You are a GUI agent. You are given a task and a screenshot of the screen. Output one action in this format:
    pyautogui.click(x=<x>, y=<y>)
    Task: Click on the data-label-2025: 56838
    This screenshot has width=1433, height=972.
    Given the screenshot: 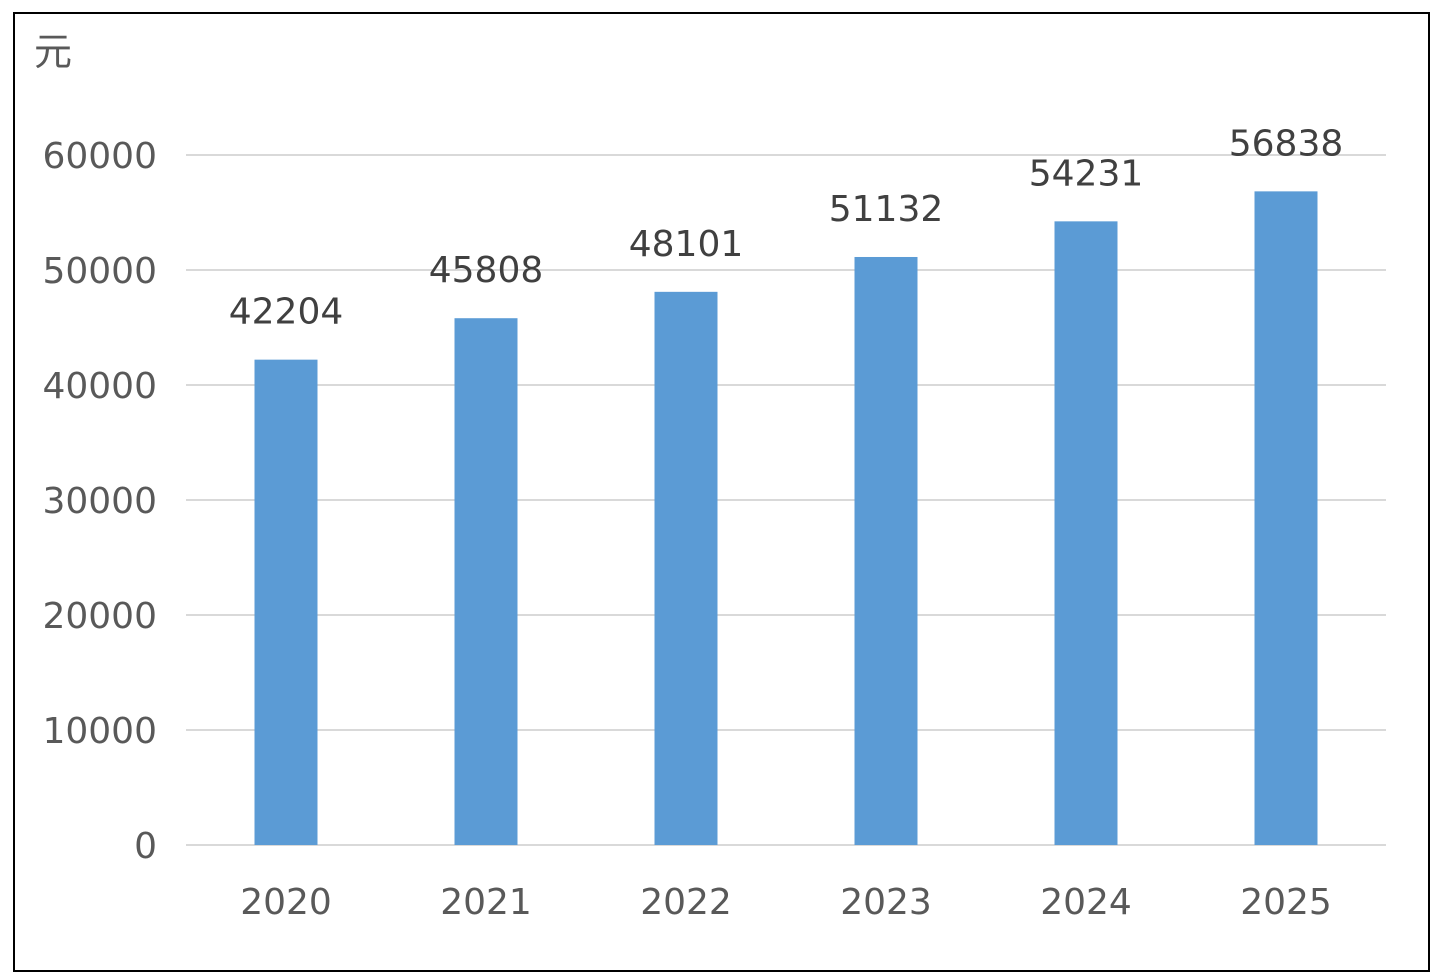 What is the action you would take?
    pyautogui.click(x=1286, y=143)
    